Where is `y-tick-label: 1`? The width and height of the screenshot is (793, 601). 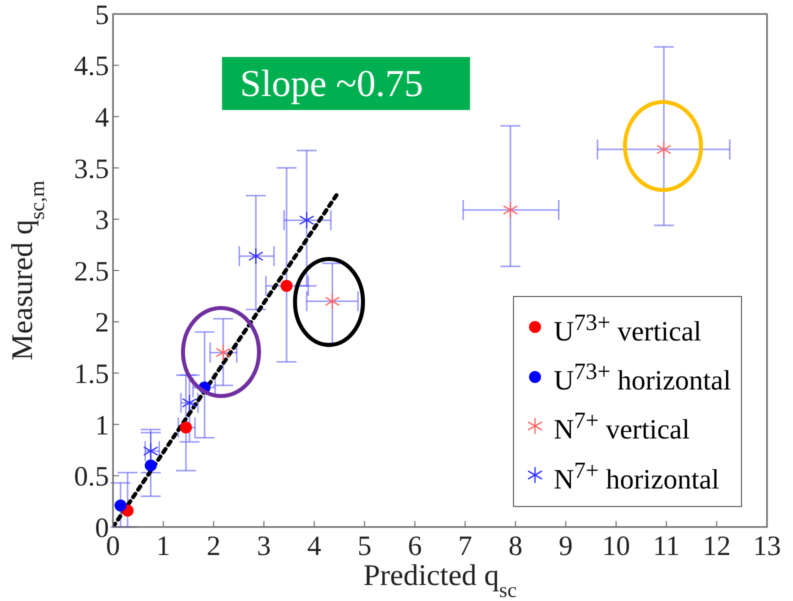
y-tick-label: 1 is located at coordinates (102, 426).